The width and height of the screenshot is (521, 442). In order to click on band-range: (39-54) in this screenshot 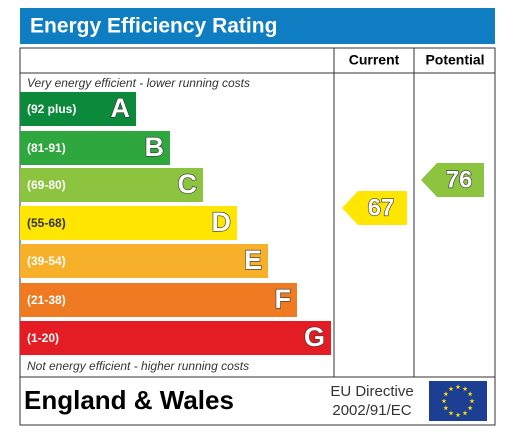, I will do `click(46, 261)`.